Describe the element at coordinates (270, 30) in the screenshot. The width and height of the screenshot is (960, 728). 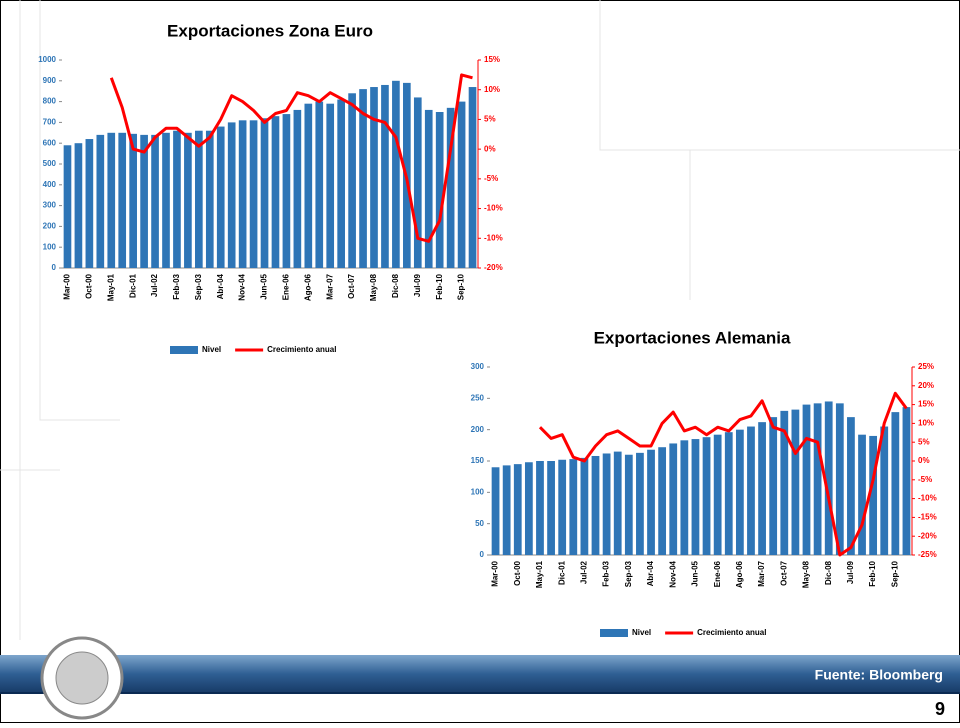
I see `chart-title: Exportaciones Zona Euro` at that location.